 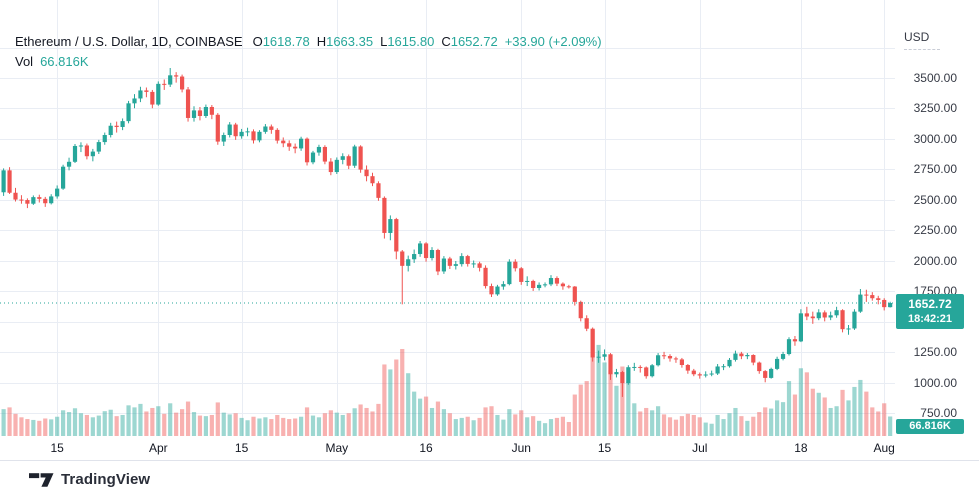 I want to click on tradingview-attribution-link: TradingView, so click(x=89, y=479).